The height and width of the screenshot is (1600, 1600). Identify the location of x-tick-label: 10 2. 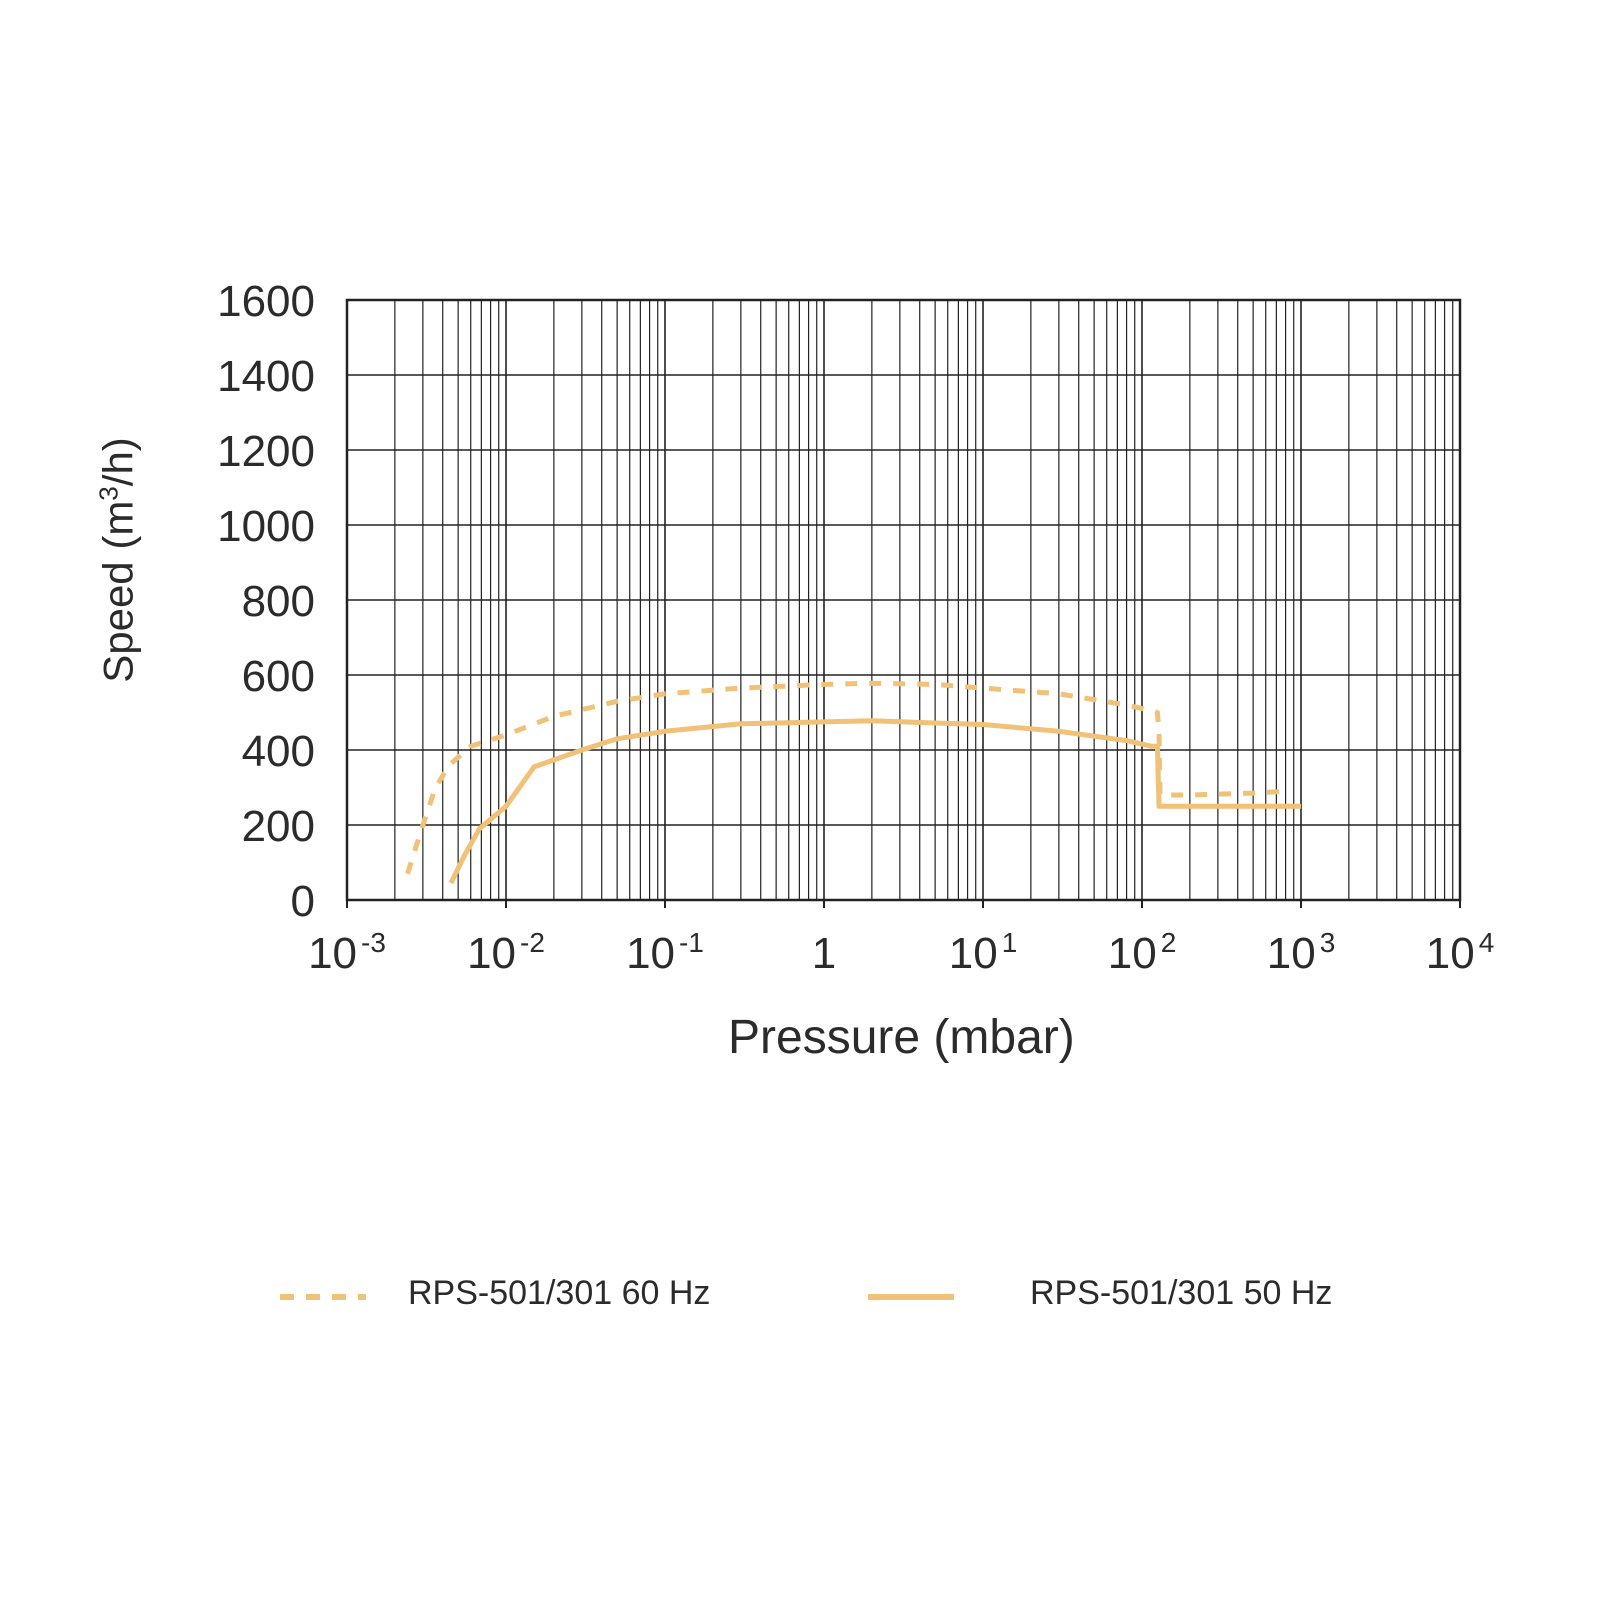
(1142, 952).